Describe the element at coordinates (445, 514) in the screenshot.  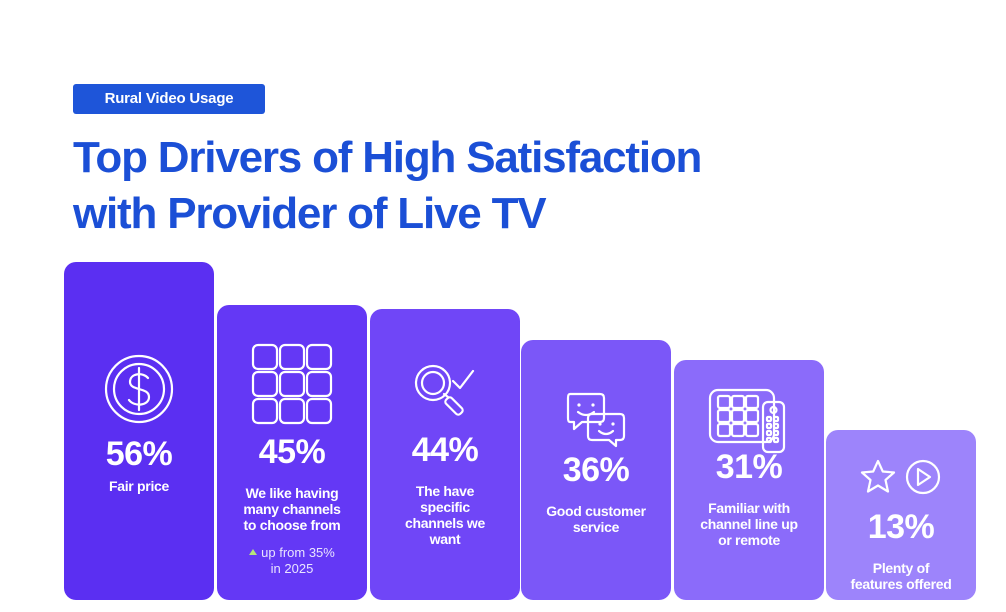
I see `bar-category-label: The have specific channels we want` at that location.